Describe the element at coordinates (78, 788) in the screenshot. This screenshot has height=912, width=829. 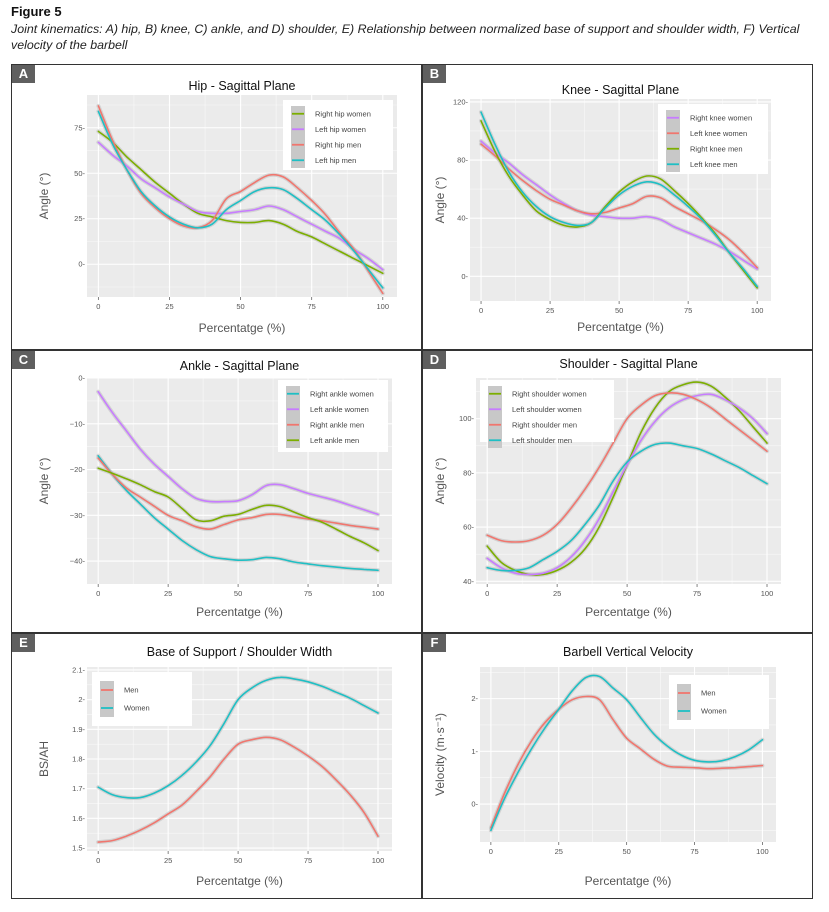
I see `y-tick-label: 1.7-` at that location.